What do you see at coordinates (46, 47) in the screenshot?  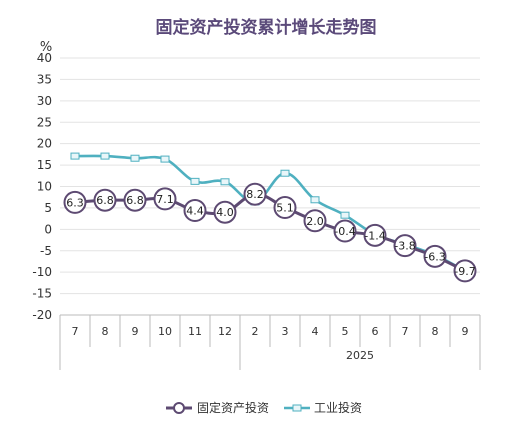 I see `y-axis-unit: %` at bounding box center [46, 47].